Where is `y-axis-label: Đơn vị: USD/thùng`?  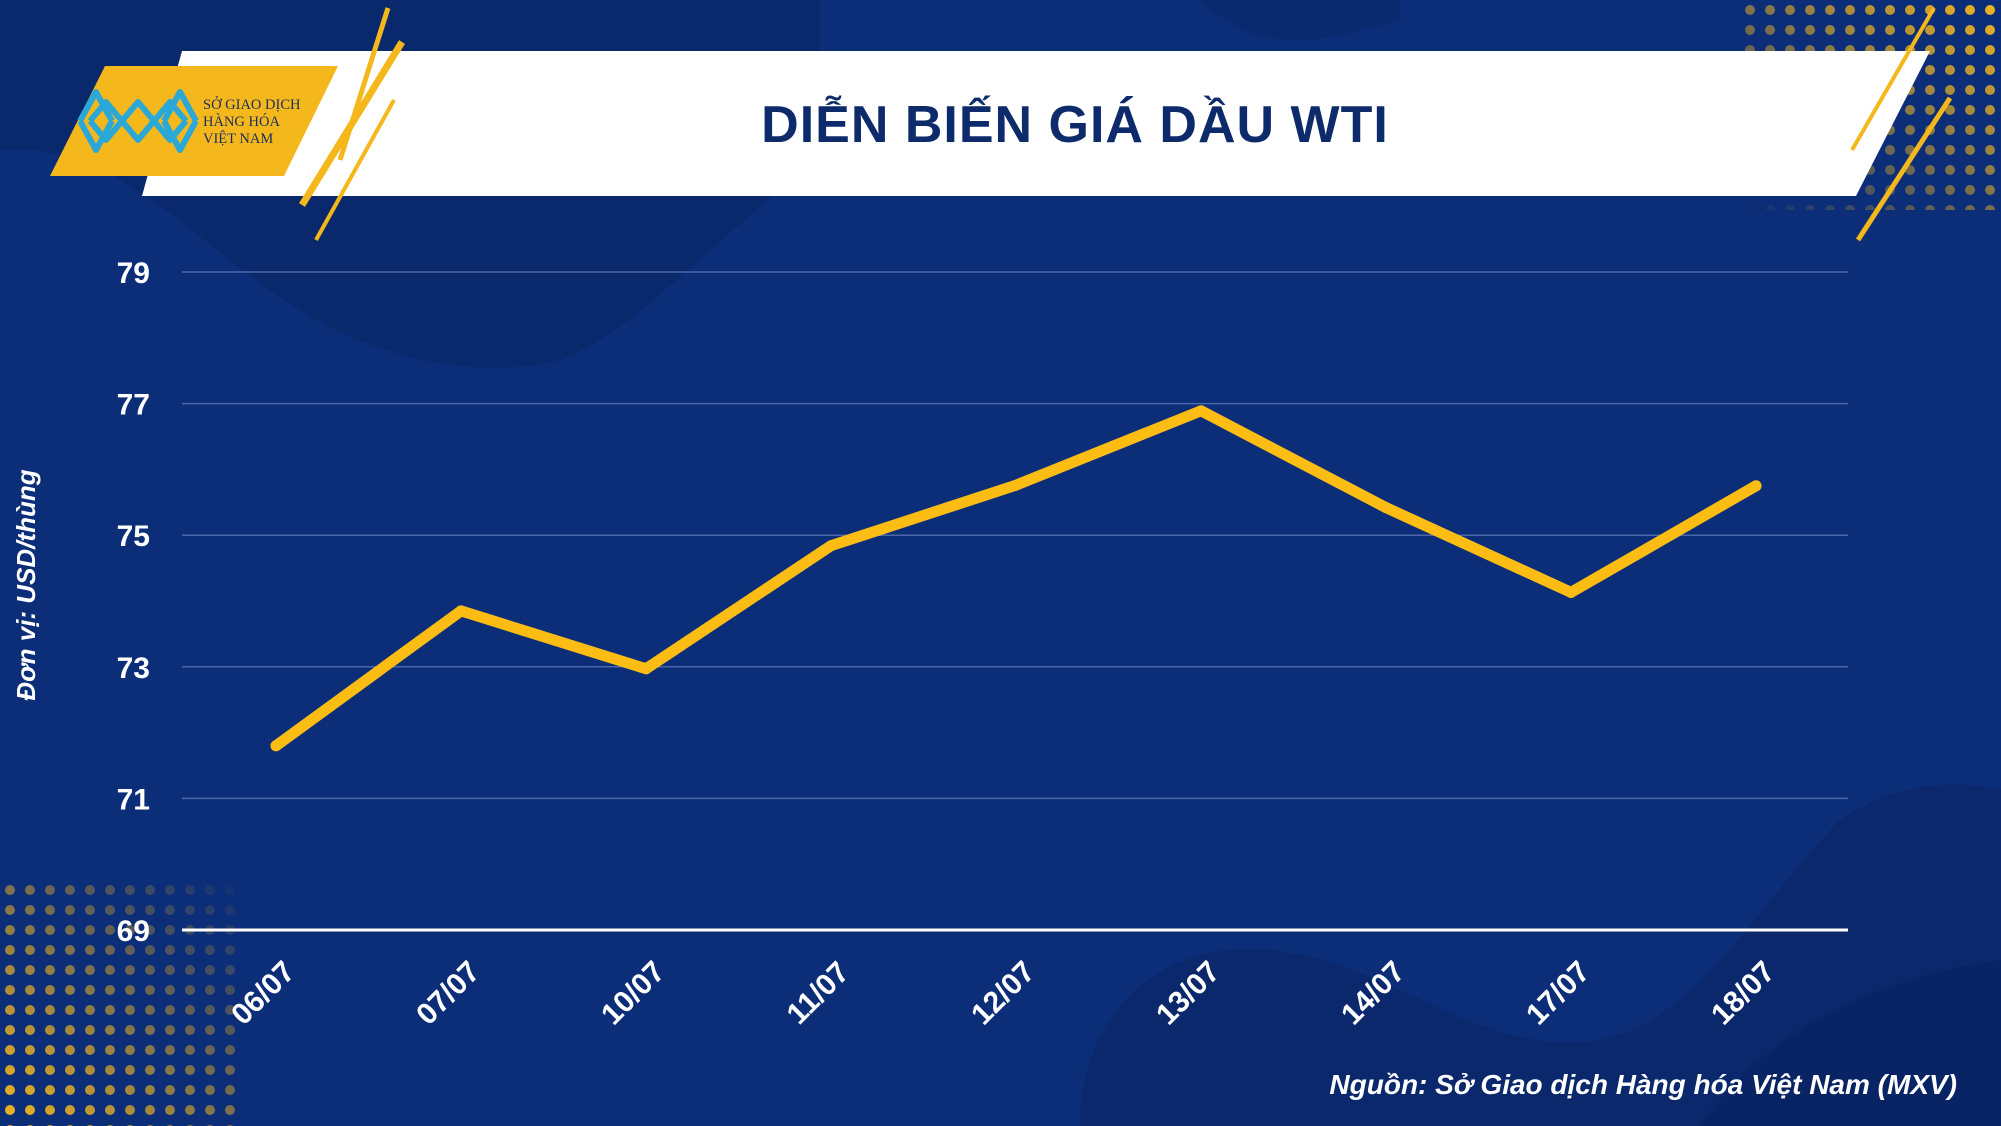 y-axis-label: Đơn vị: USD/thùng is located at coordinates (26, 585).